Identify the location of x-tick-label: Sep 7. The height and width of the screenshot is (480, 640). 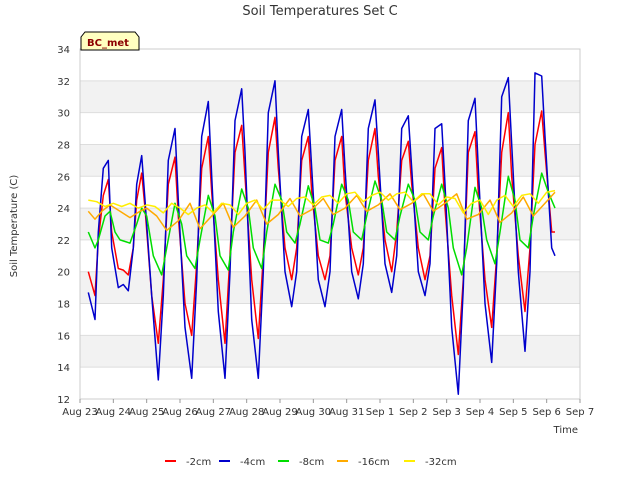
(580, 412).